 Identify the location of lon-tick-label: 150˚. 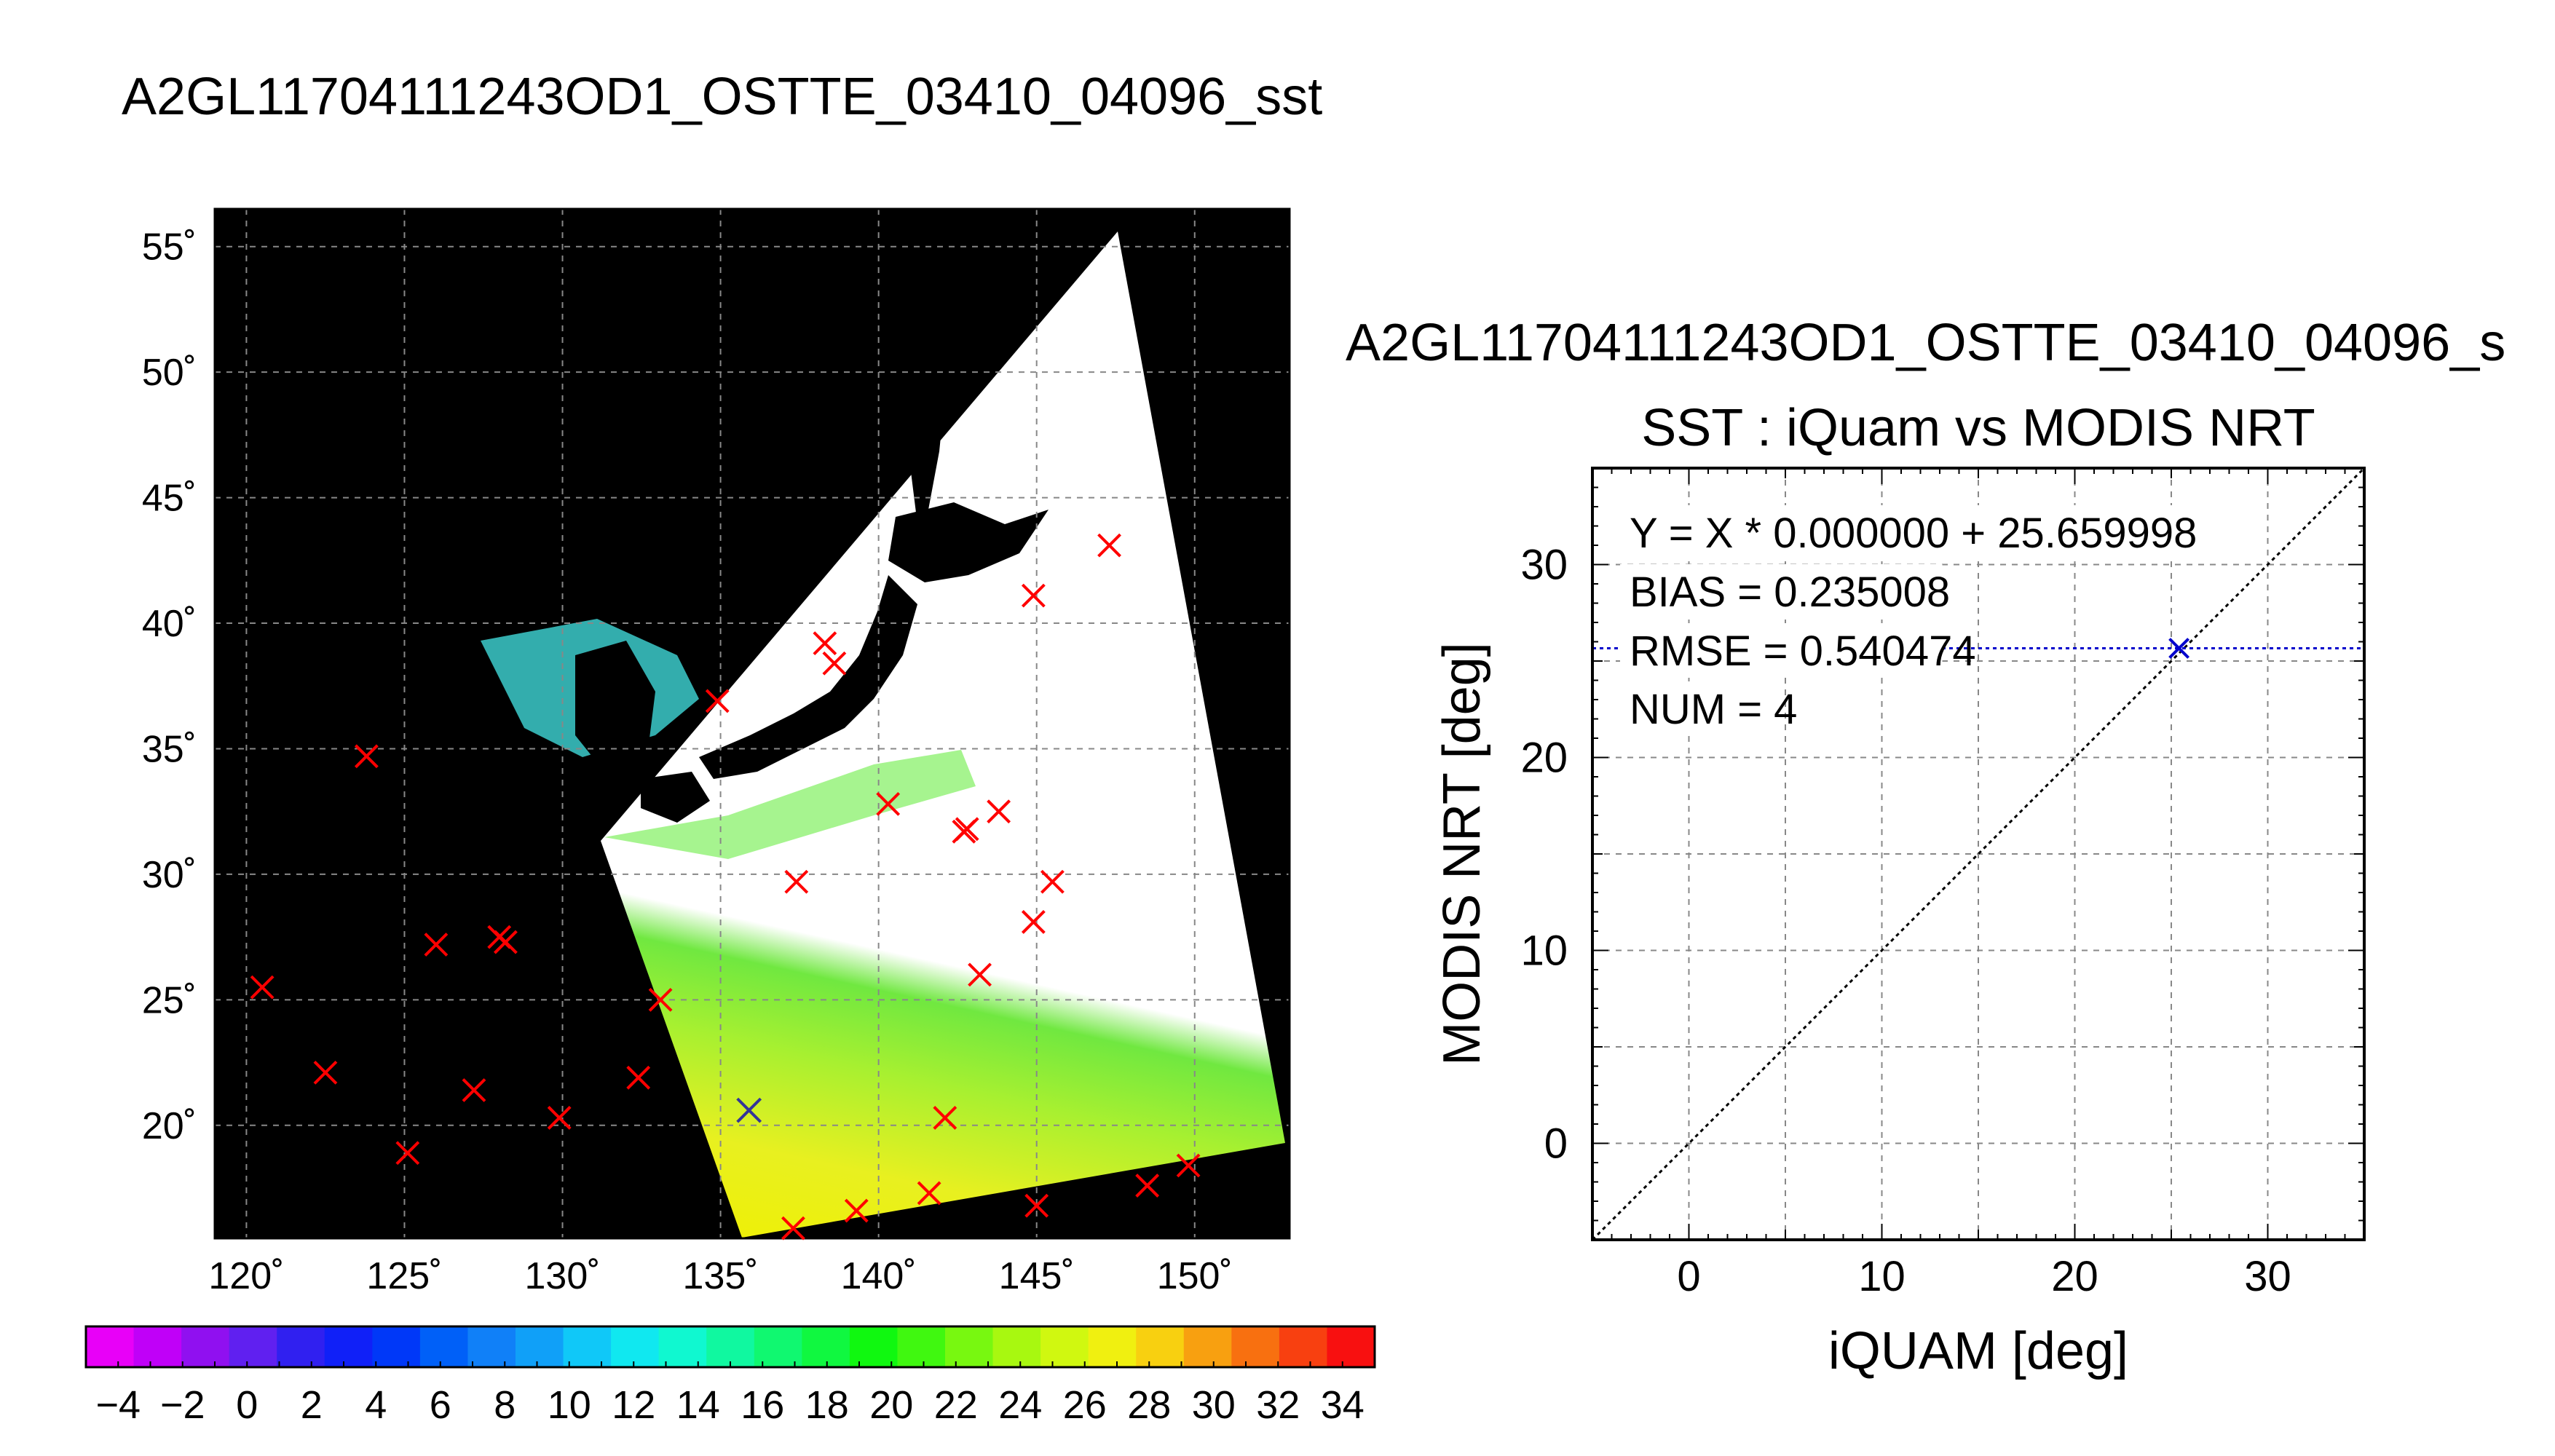
(1195, 1276).